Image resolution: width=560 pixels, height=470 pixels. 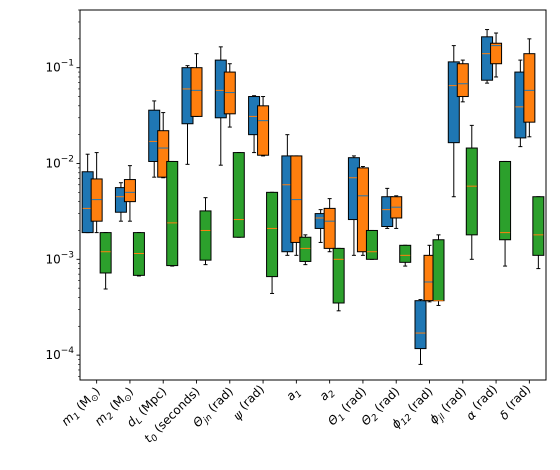 What do you see at coordinates (138, 254) in the screenshot?
I see `box-s2-c1` at bounding box center [138, 254].